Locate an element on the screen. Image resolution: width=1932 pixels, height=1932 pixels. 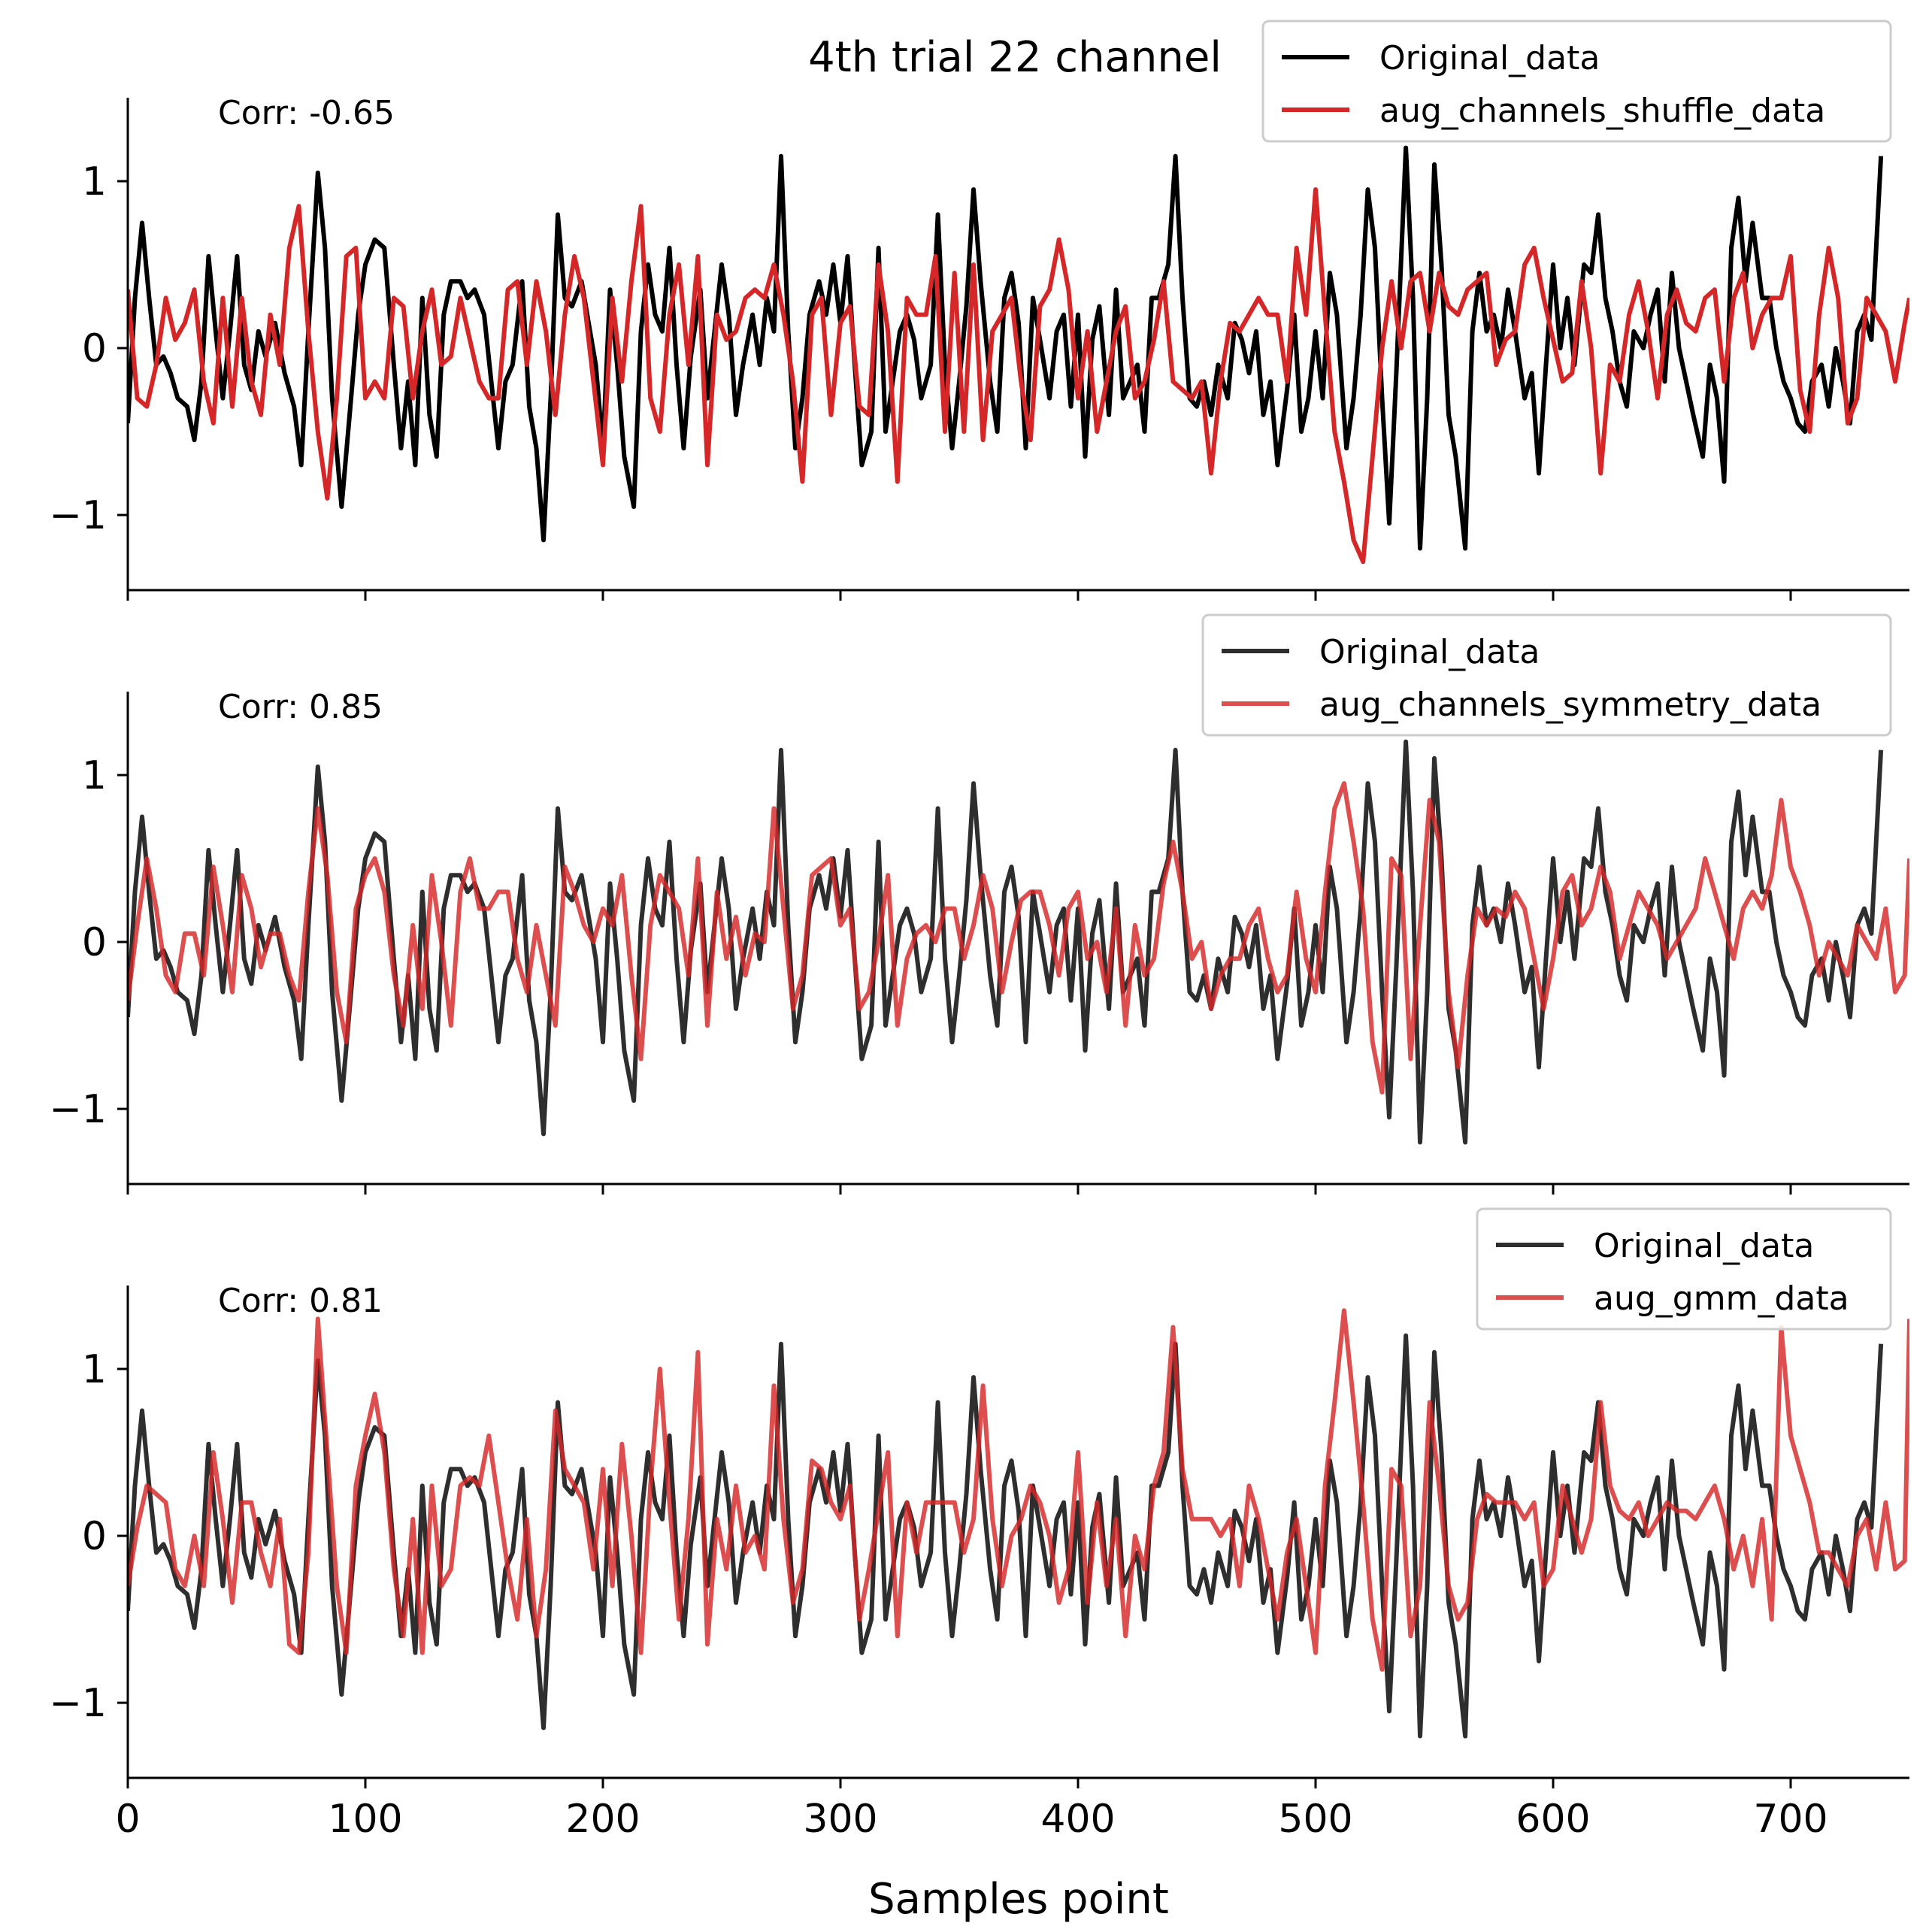
augmented-data-line is located at coordinates (1018, 938).